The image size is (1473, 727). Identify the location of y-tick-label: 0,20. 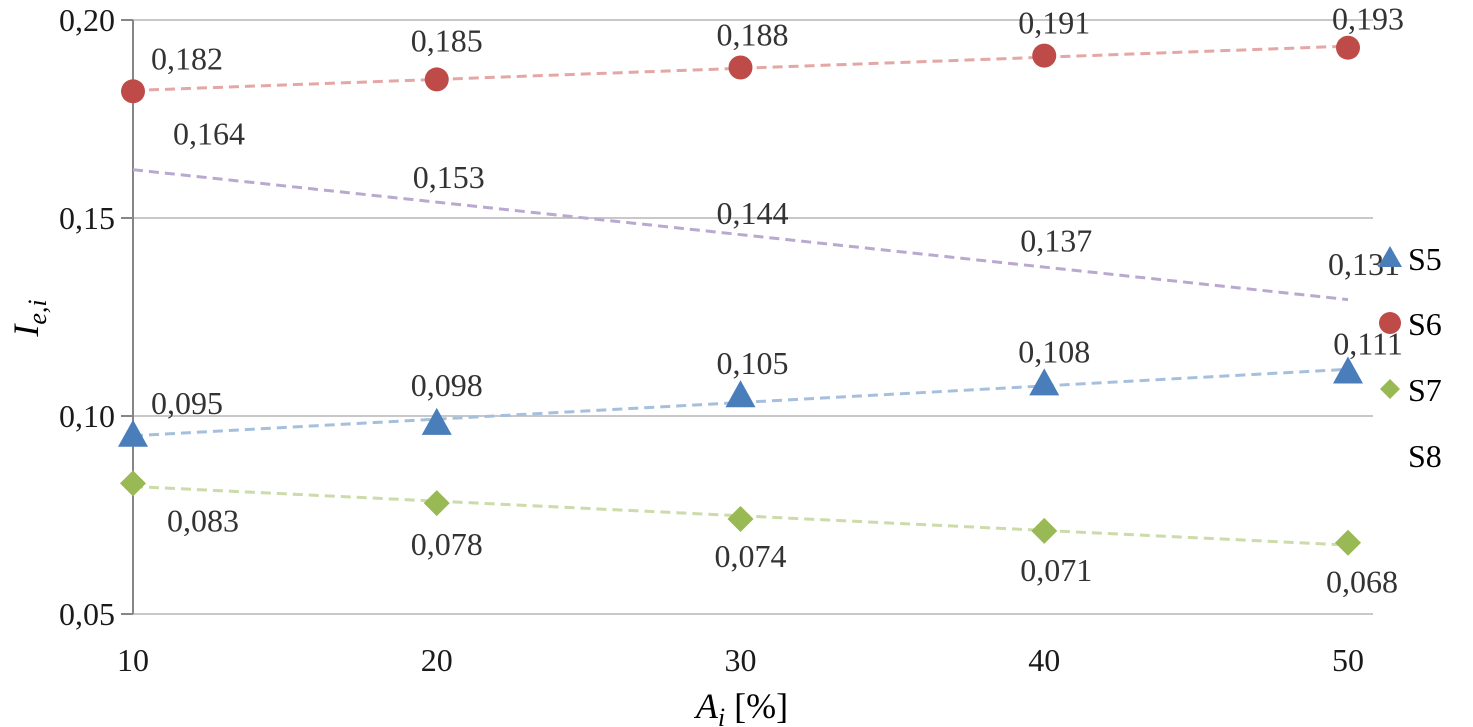
(87, 20).